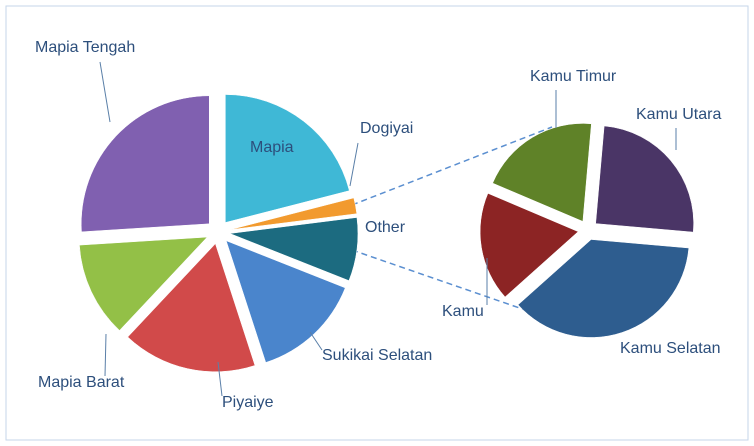 The height and width of the screenshot is (446, 754). I want to click on slice-label: Piyaiye, so click(248, 402).